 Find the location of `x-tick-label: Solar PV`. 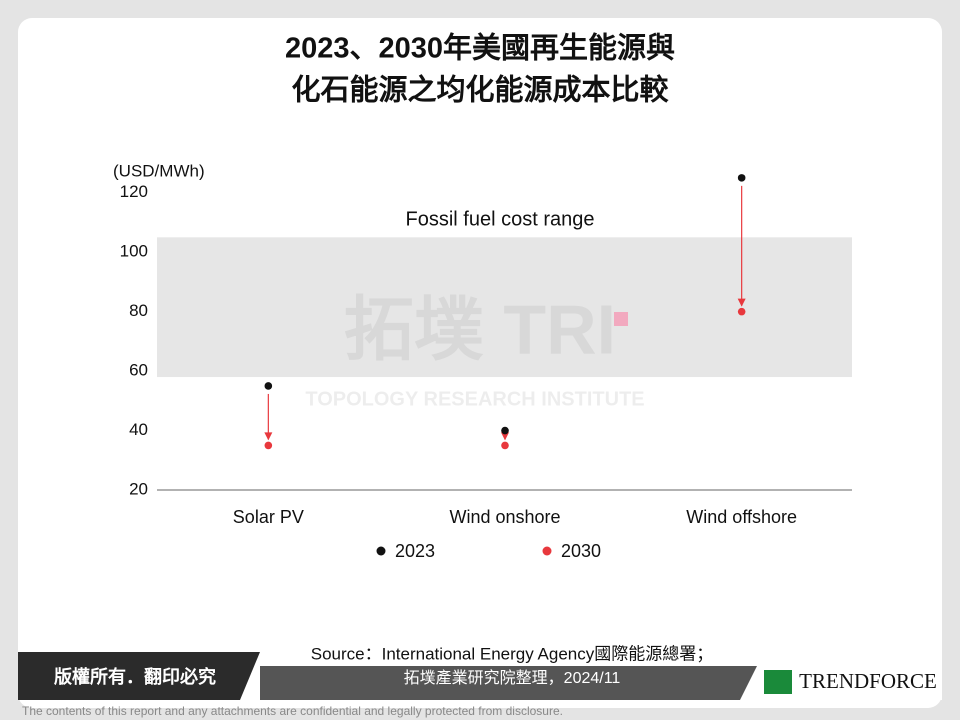

x-tick-label: Solar PV is located at coordinates (268, 517).